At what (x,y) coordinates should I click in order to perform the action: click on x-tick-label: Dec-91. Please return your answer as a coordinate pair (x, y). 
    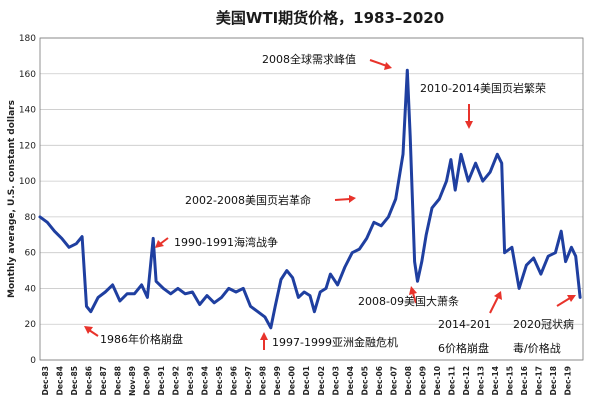
    Looking at the image, I should click on (161, 380).